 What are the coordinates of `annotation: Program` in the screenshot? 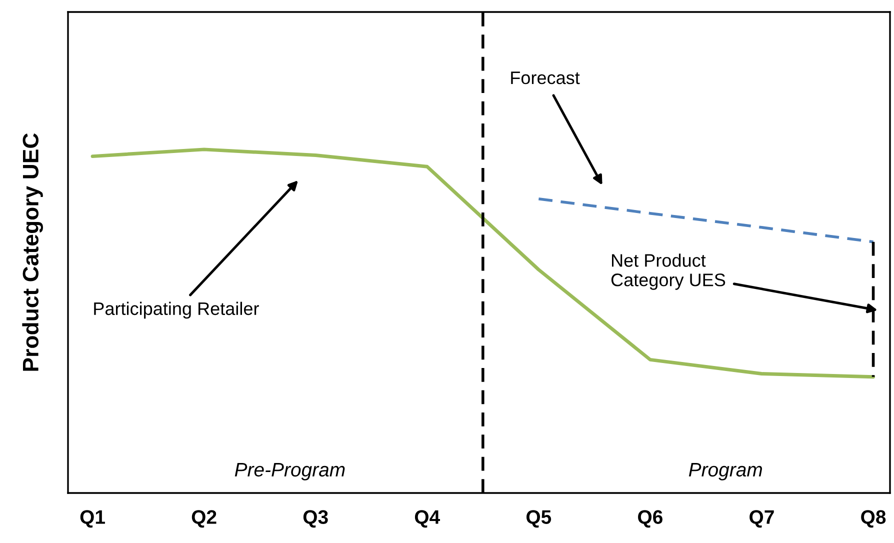 It's located at (725, 471).